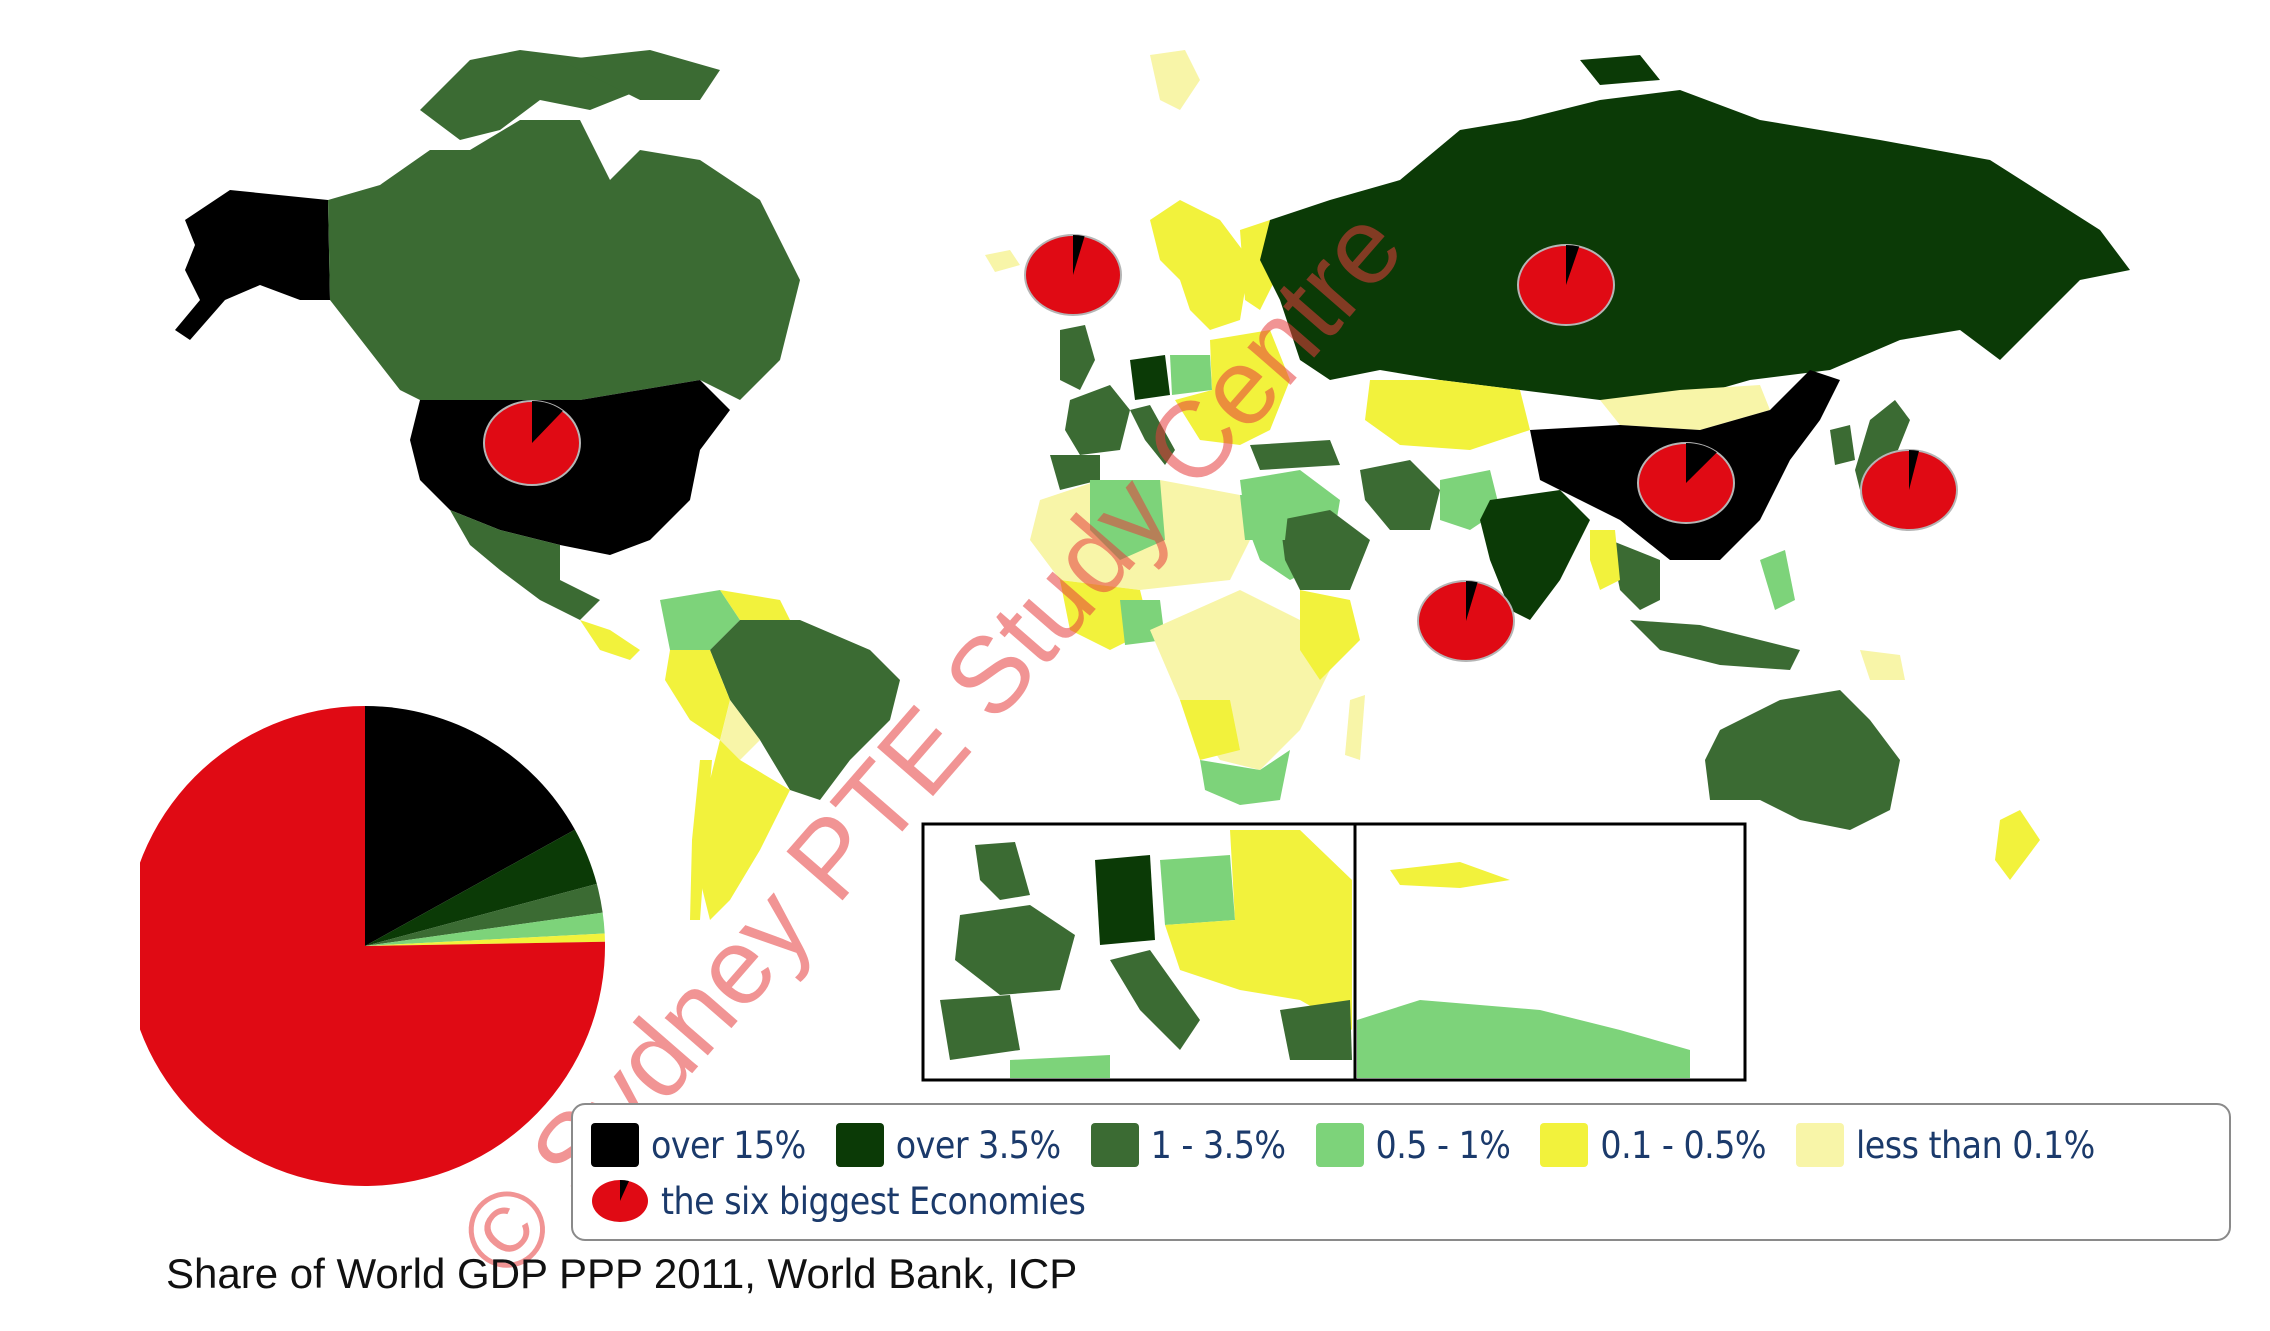 The height and width of the screenshot is (1331, 2270). What do you see at coordinates (640, 75) in the screenshot?
I see `region-canada-arctic` at bounding box center [640, 75].